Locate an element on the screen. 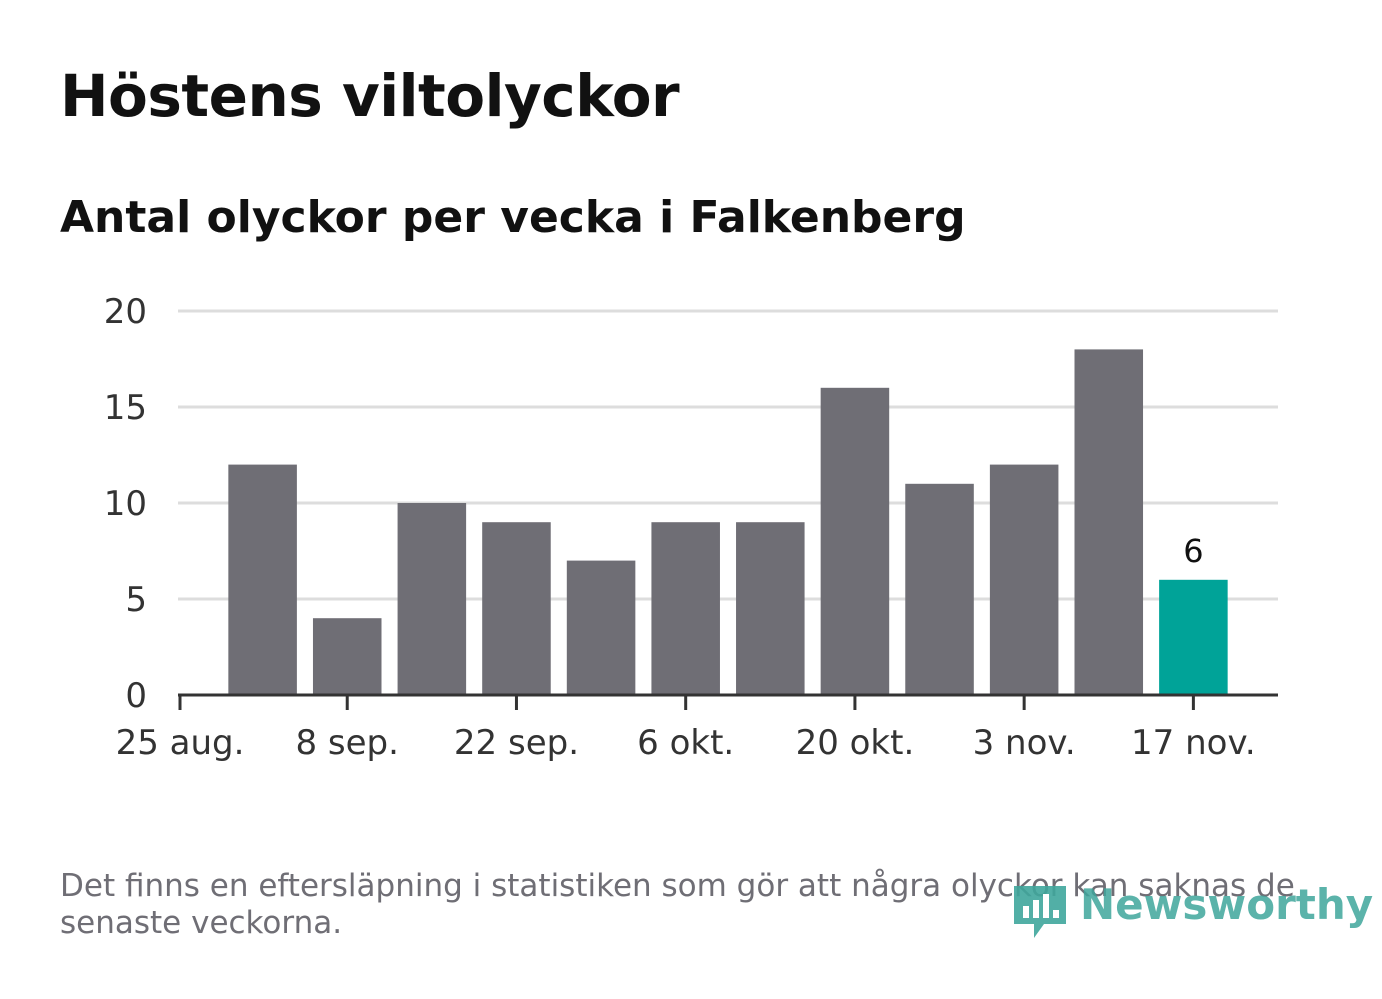 The width and height of the screenshot is (1382, 999). y-tick-label: 5 is located at coordinates (136, 600).